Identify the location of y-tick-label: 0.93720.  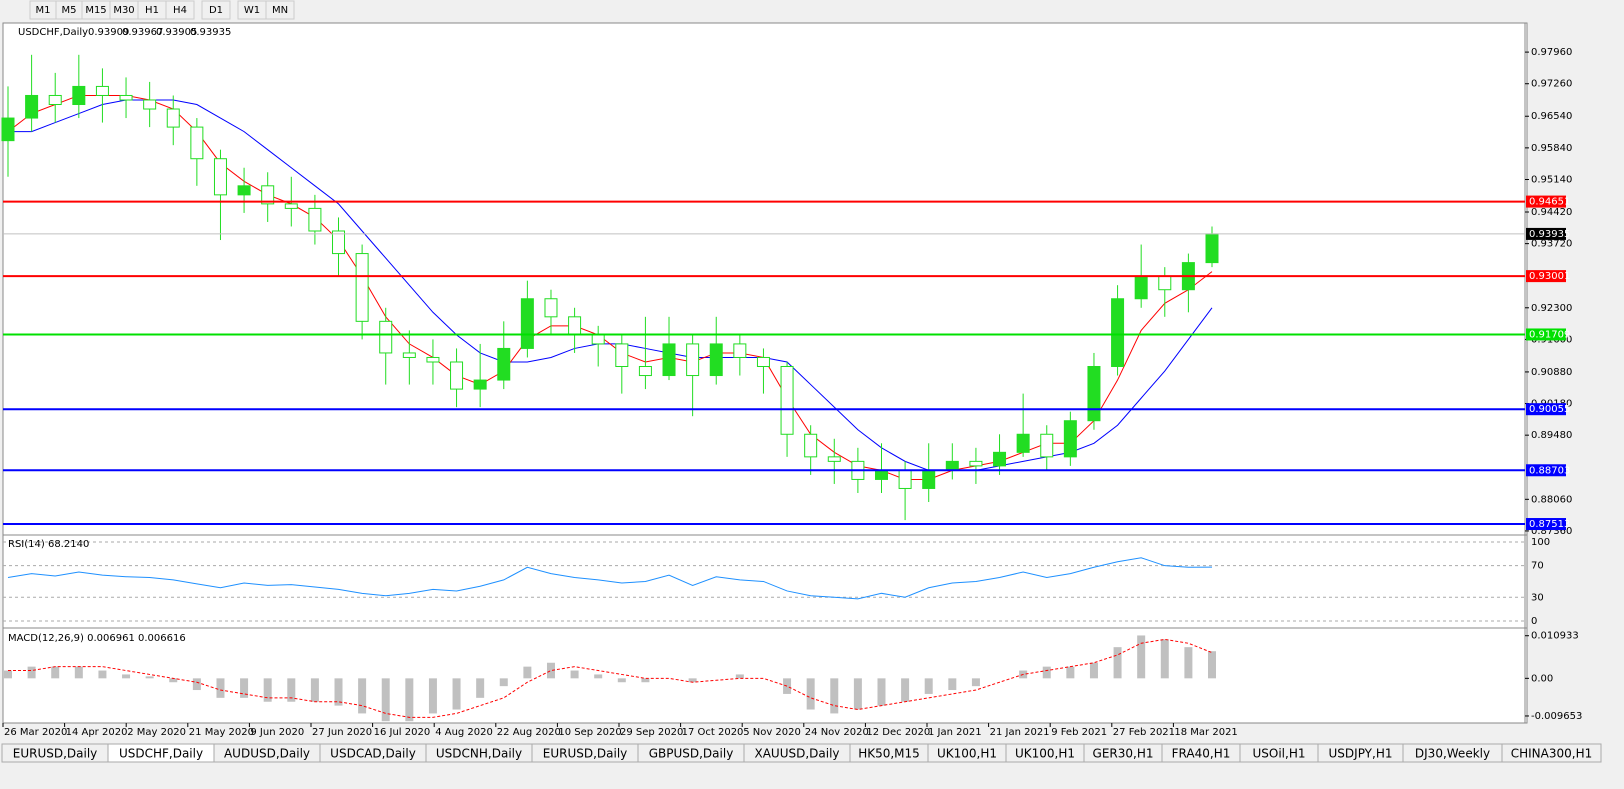
(1551, 244).